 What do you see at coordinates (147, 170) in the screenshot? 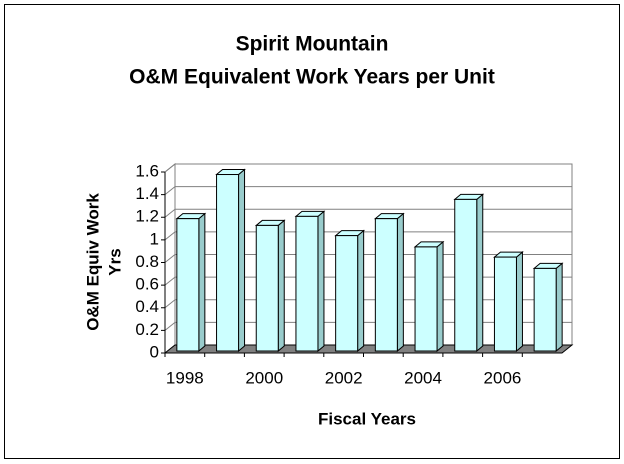
I see `y-tick-label: 1.6` at bounding box center [147, 170].